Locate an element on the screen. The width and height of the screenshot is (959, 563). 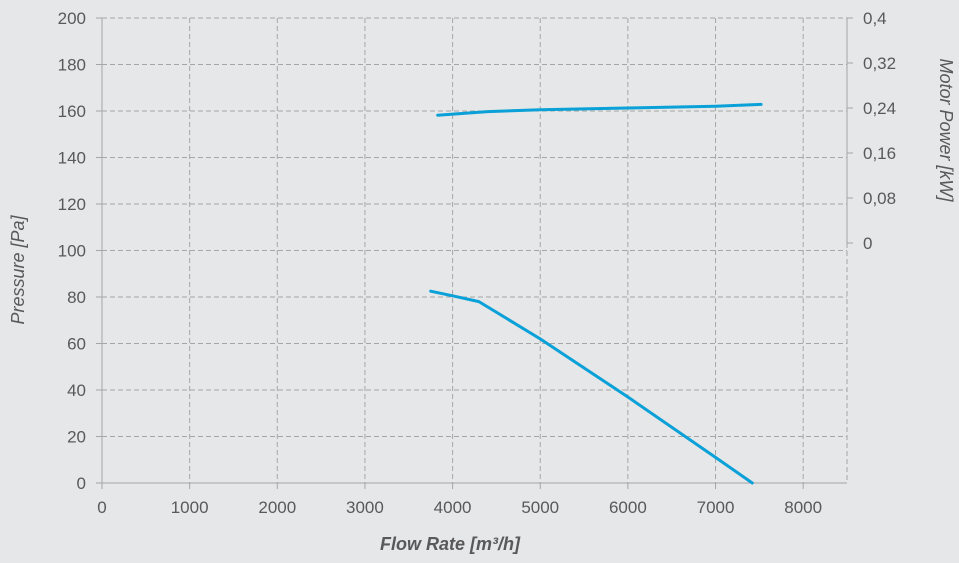
x-tick-label: 4000 is located at coordinates (453, 507).